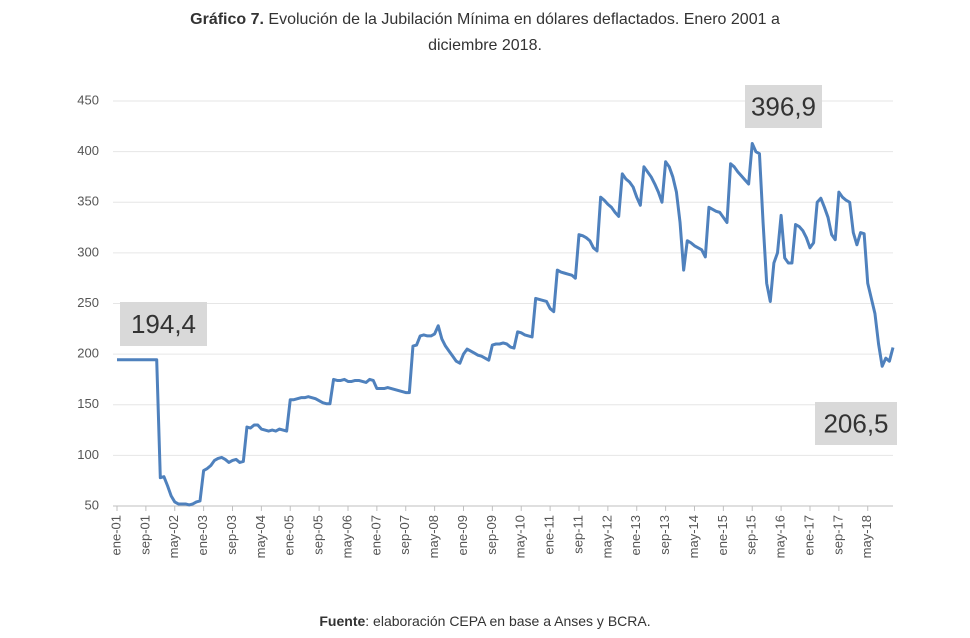 Image resolution: width=970 pixels, height=638 pixels. I want to click on y-tick-label: 200, so click(88, 353).